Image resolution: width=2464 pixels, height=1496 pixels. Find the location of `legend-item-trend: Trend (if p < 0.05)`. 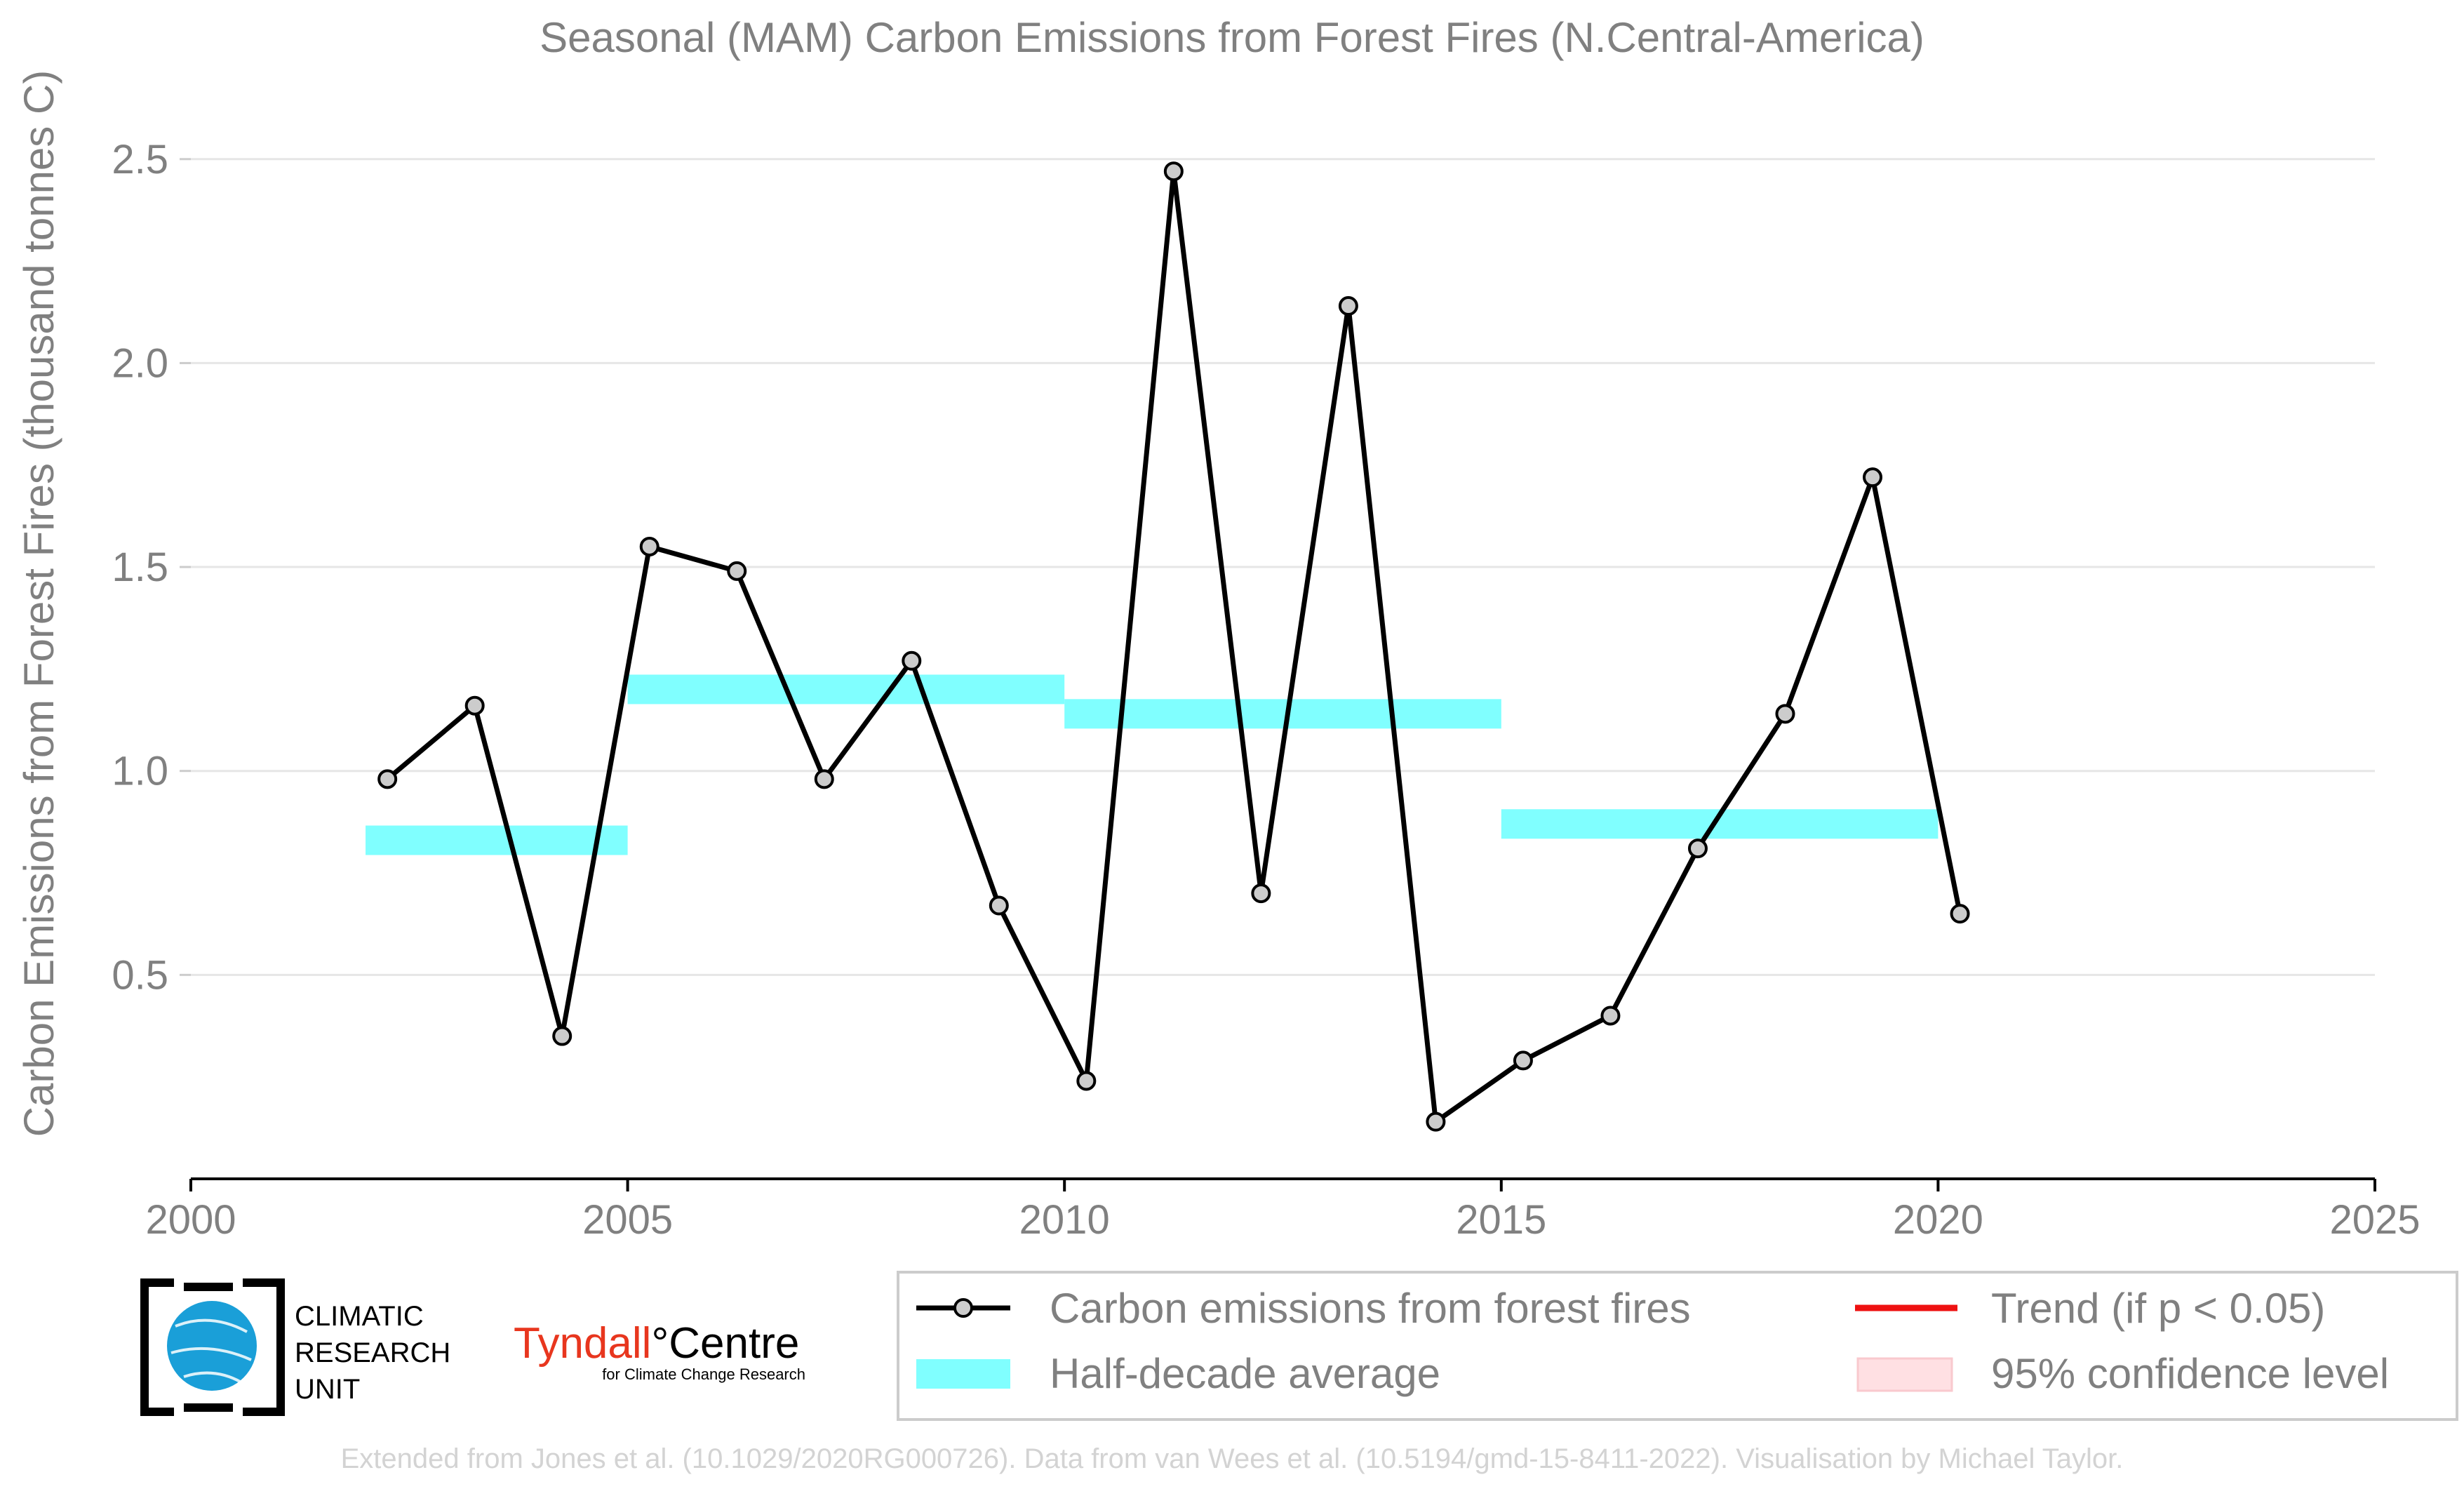

legend-item-trend: Trend (if p < 0.05) is located at coordinates (2090, 1308).